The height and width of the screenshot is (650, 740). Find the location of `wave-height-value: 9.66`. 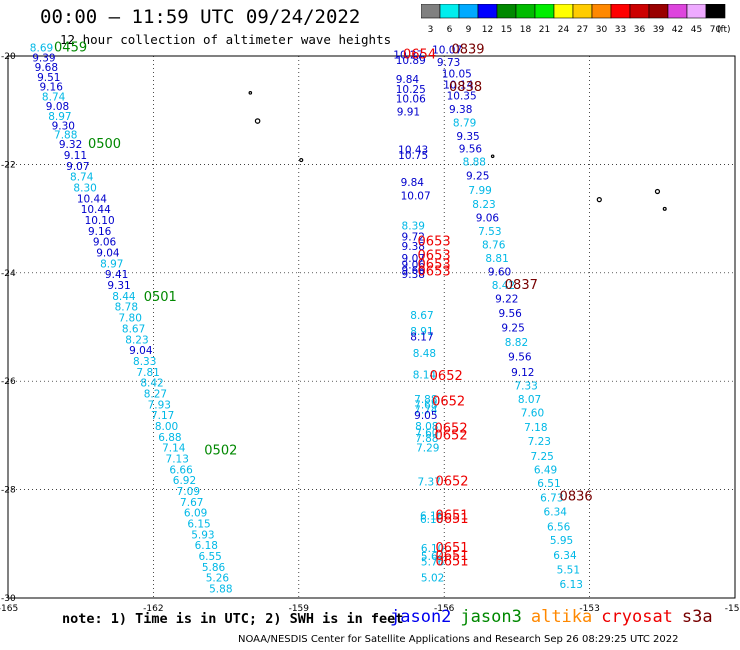

wave-height-value: 9.66 is located at coordinates (414, 271).